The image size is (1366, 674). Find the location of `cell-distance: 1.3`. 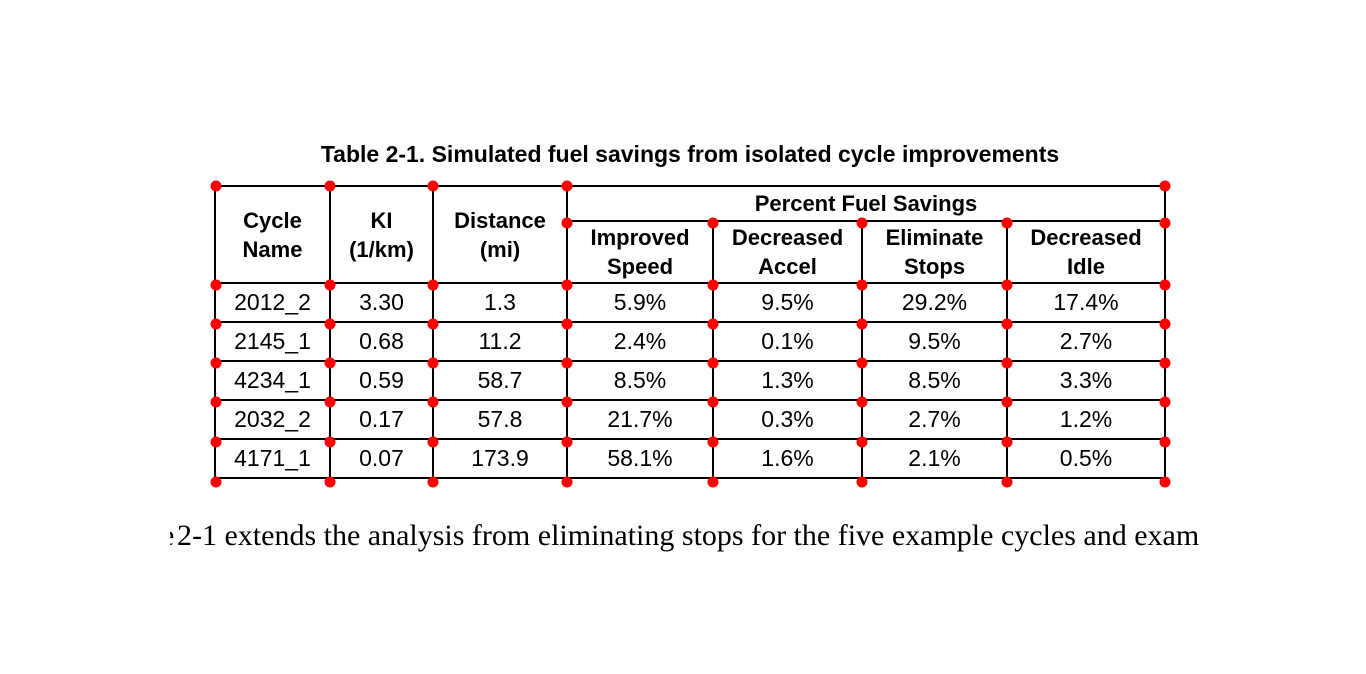

cell-distance: 1.3 is located at coordinates (500, 302).